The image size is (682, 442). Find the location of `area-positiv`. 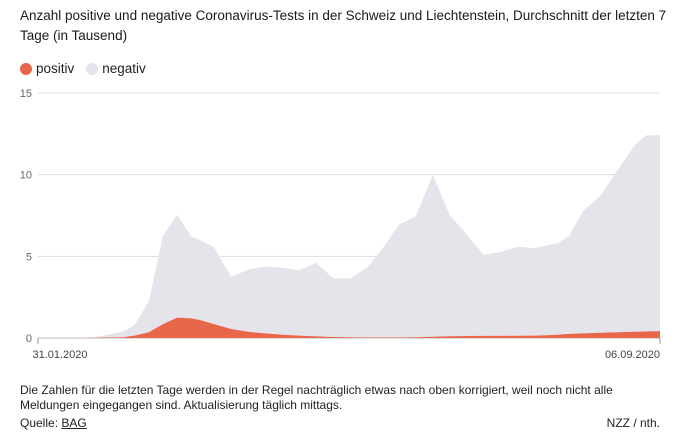

area-positiv is located at coordinates (349, 327).